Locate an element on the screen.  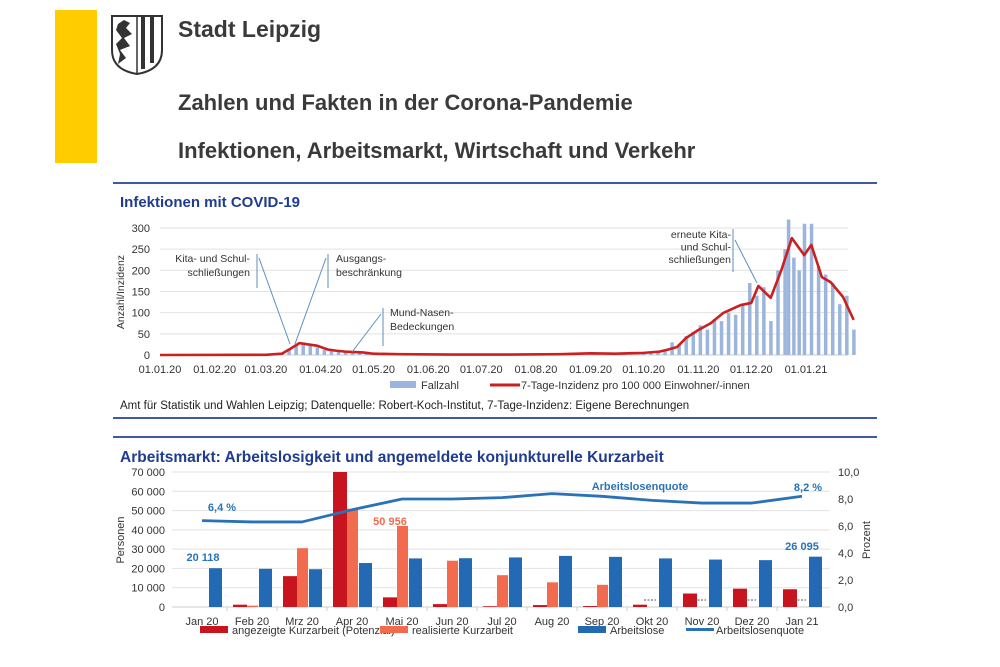
y2-tick-label: 0,0 is located at coordinates (845, 608).